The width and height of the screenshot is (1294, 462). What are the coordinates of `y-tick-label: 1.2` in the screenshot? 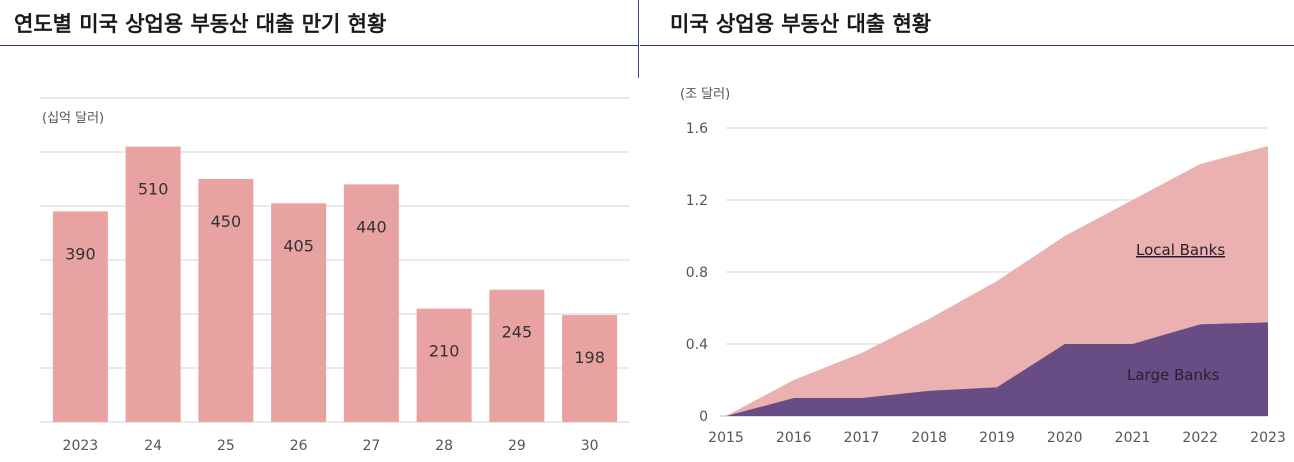 It's located at (697, 201).